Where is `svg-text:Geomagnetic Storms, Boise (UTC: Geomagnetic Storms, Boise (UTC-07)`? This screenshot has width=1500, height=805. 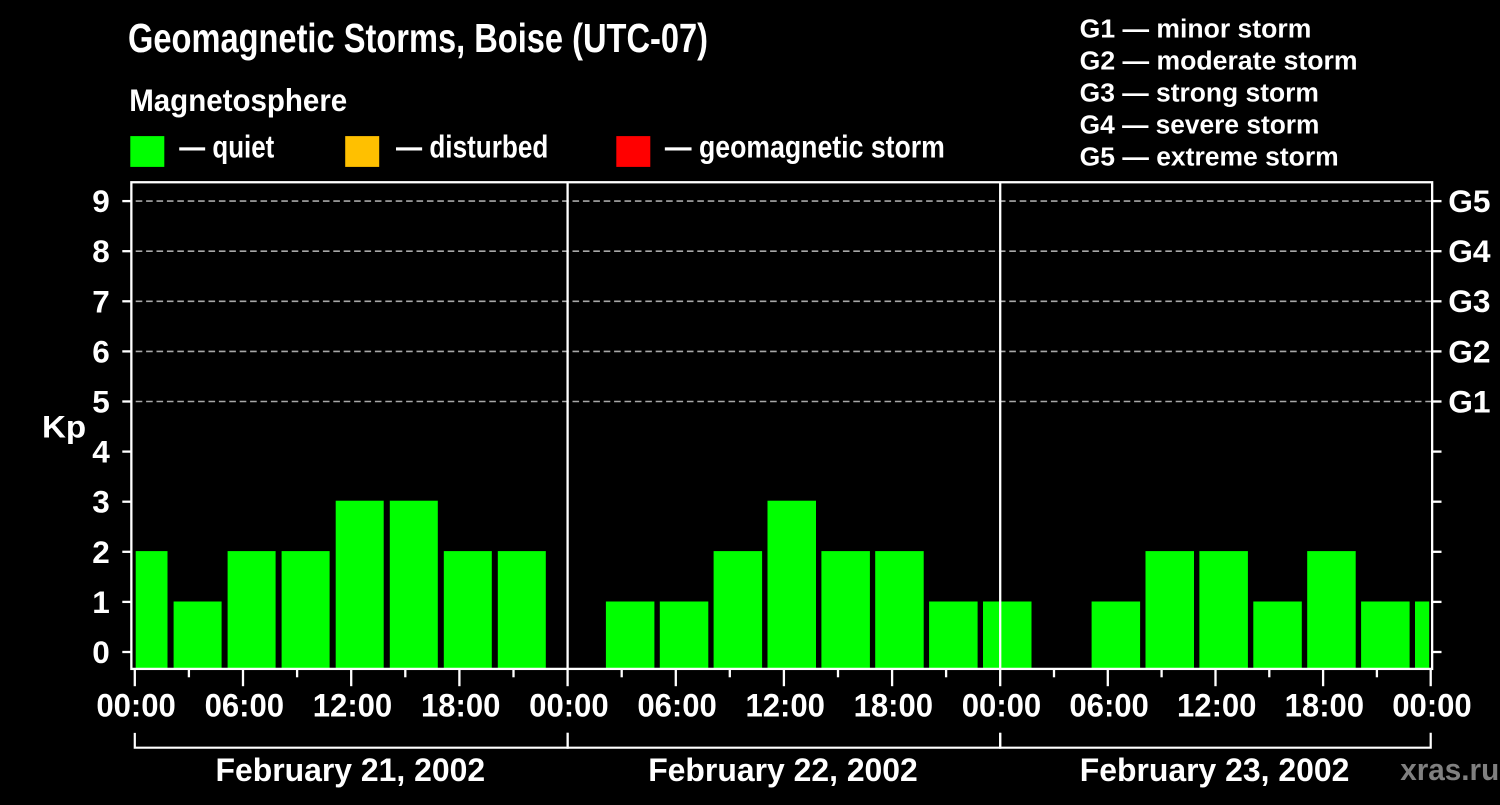 svg-text:Geomagnetic Storms, Boise (UTC: Geomagnetic Storms, Boise (UTC-07) is located at coordinates (418, 38).